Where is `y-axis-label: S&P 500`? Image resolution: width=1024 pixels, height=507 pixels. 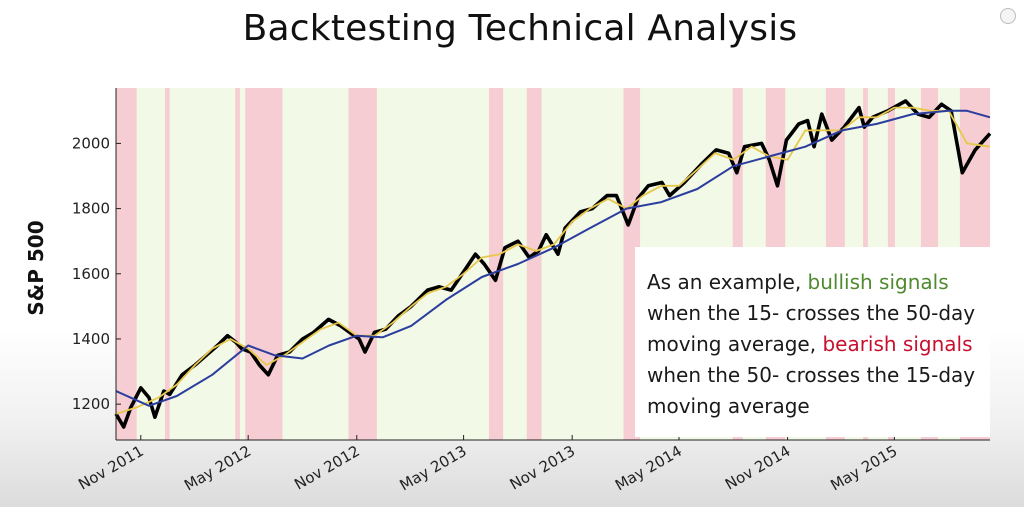
y-axis-label: S&P 500 is located at coordinates (36, 268).